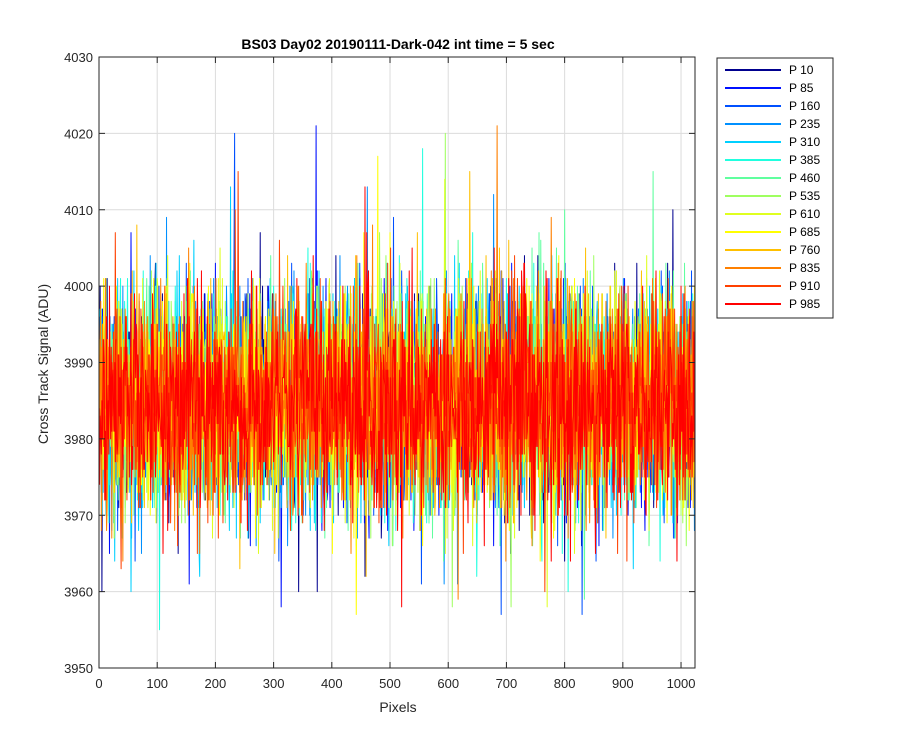 The width and height of the screenshot is (900, 750). I want to click on x-tick-label: 1000, so click(681, 683).